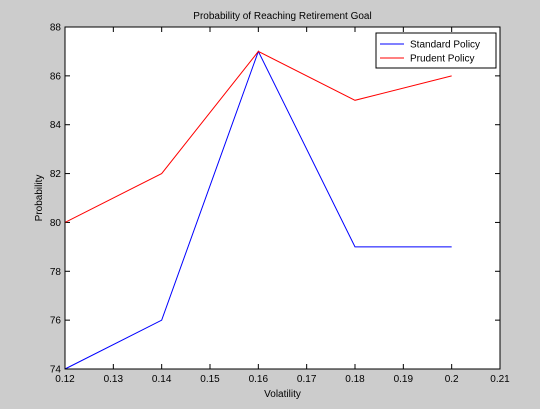 The height and width of the screenshot is (409, 540). What do you see at coordinates (445, 45) in the screenshot?
I see `legend-label-standard-policy: Standard Policy` at bounding box center [445, 45].